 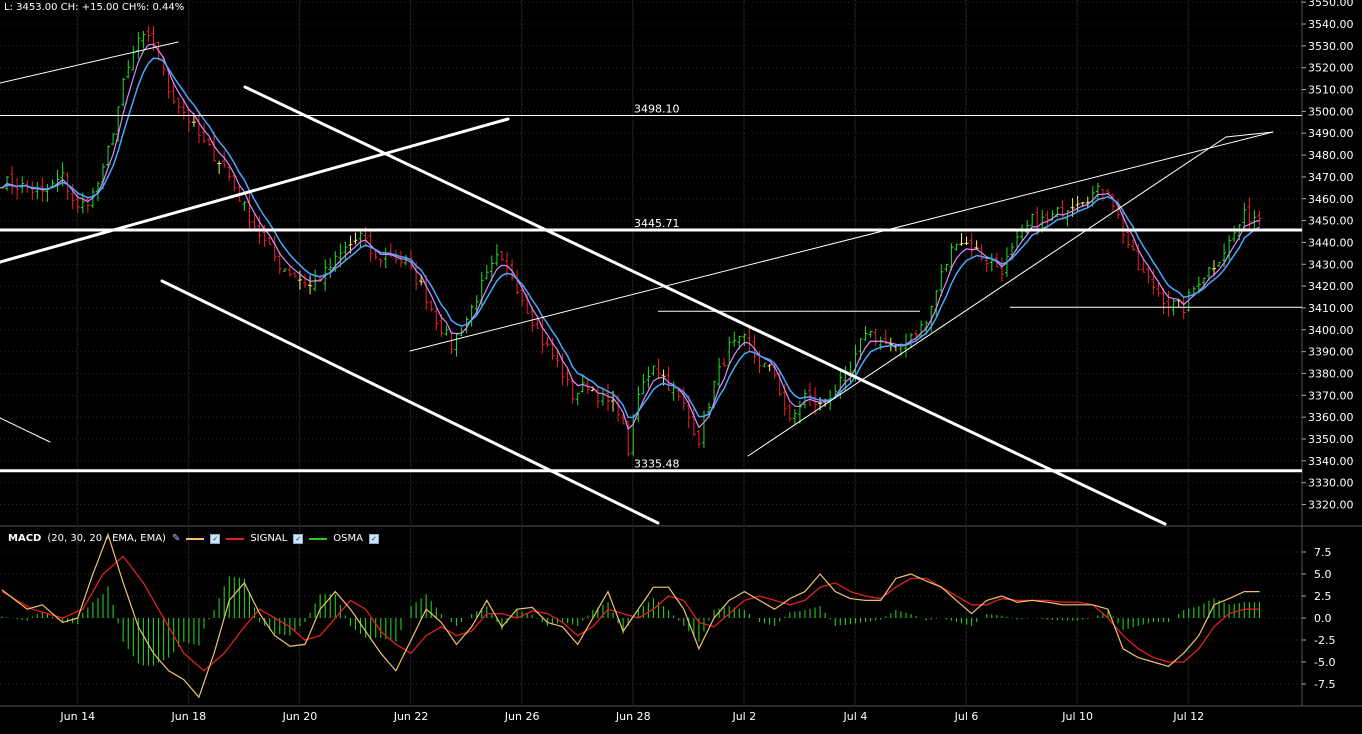 I want to click on price-tick-label: 3410.00, so click(x=1331, y=308).